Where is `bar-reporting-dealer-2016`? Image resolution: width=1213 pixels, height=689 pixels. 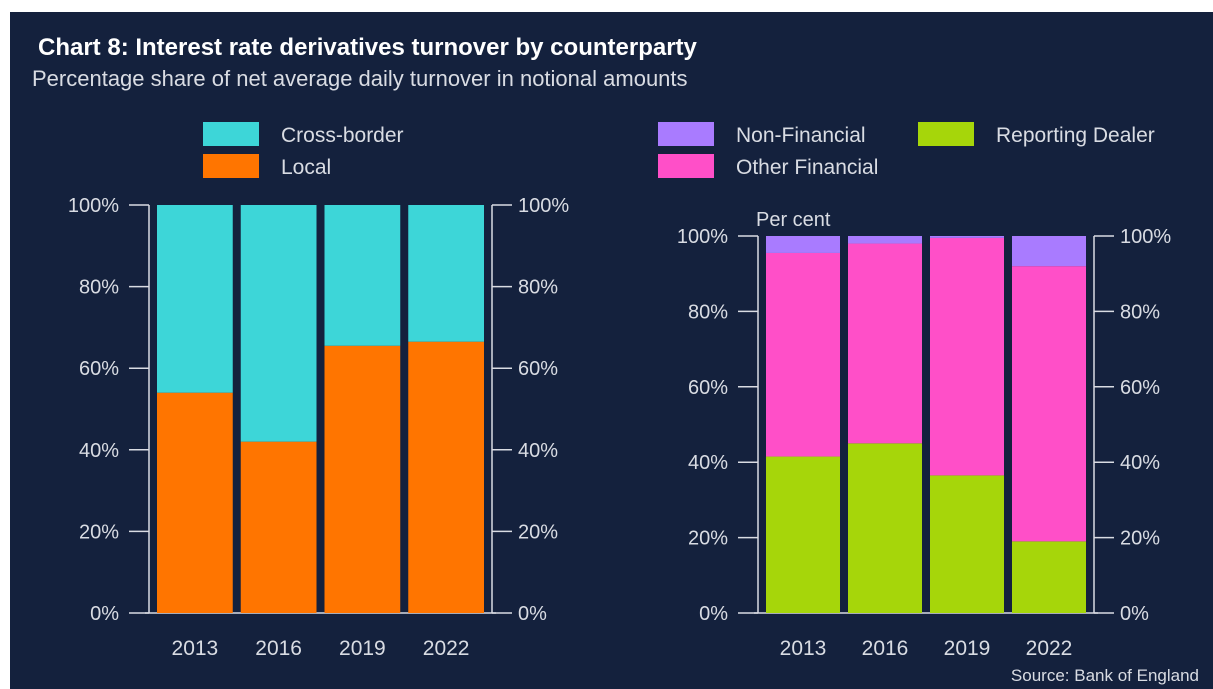
bar-reporting-dealer-2016 is located at coordinates (885, 528).